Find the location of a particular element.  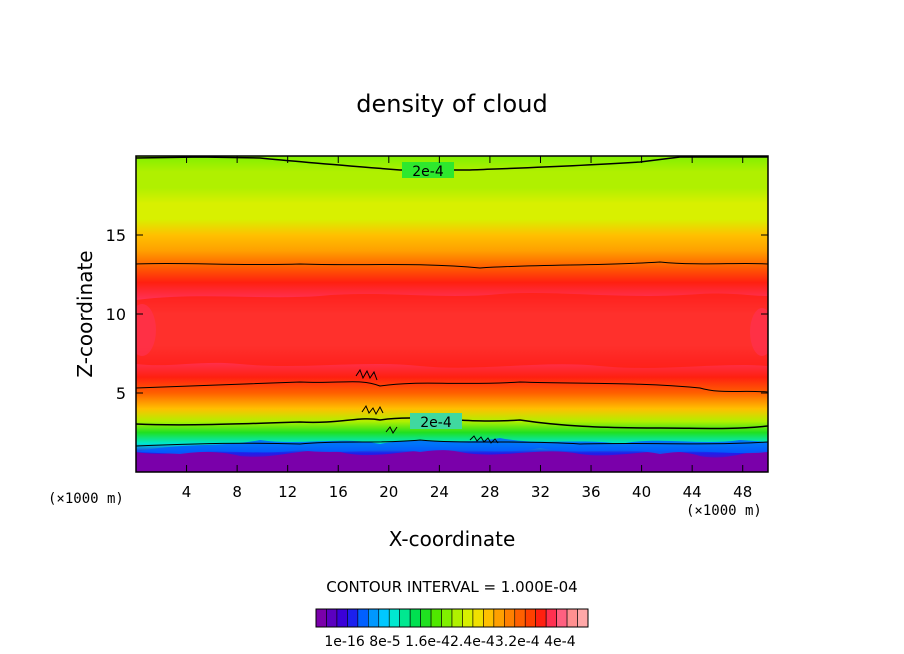

core-blob-left is located at coordinates (146, 330).